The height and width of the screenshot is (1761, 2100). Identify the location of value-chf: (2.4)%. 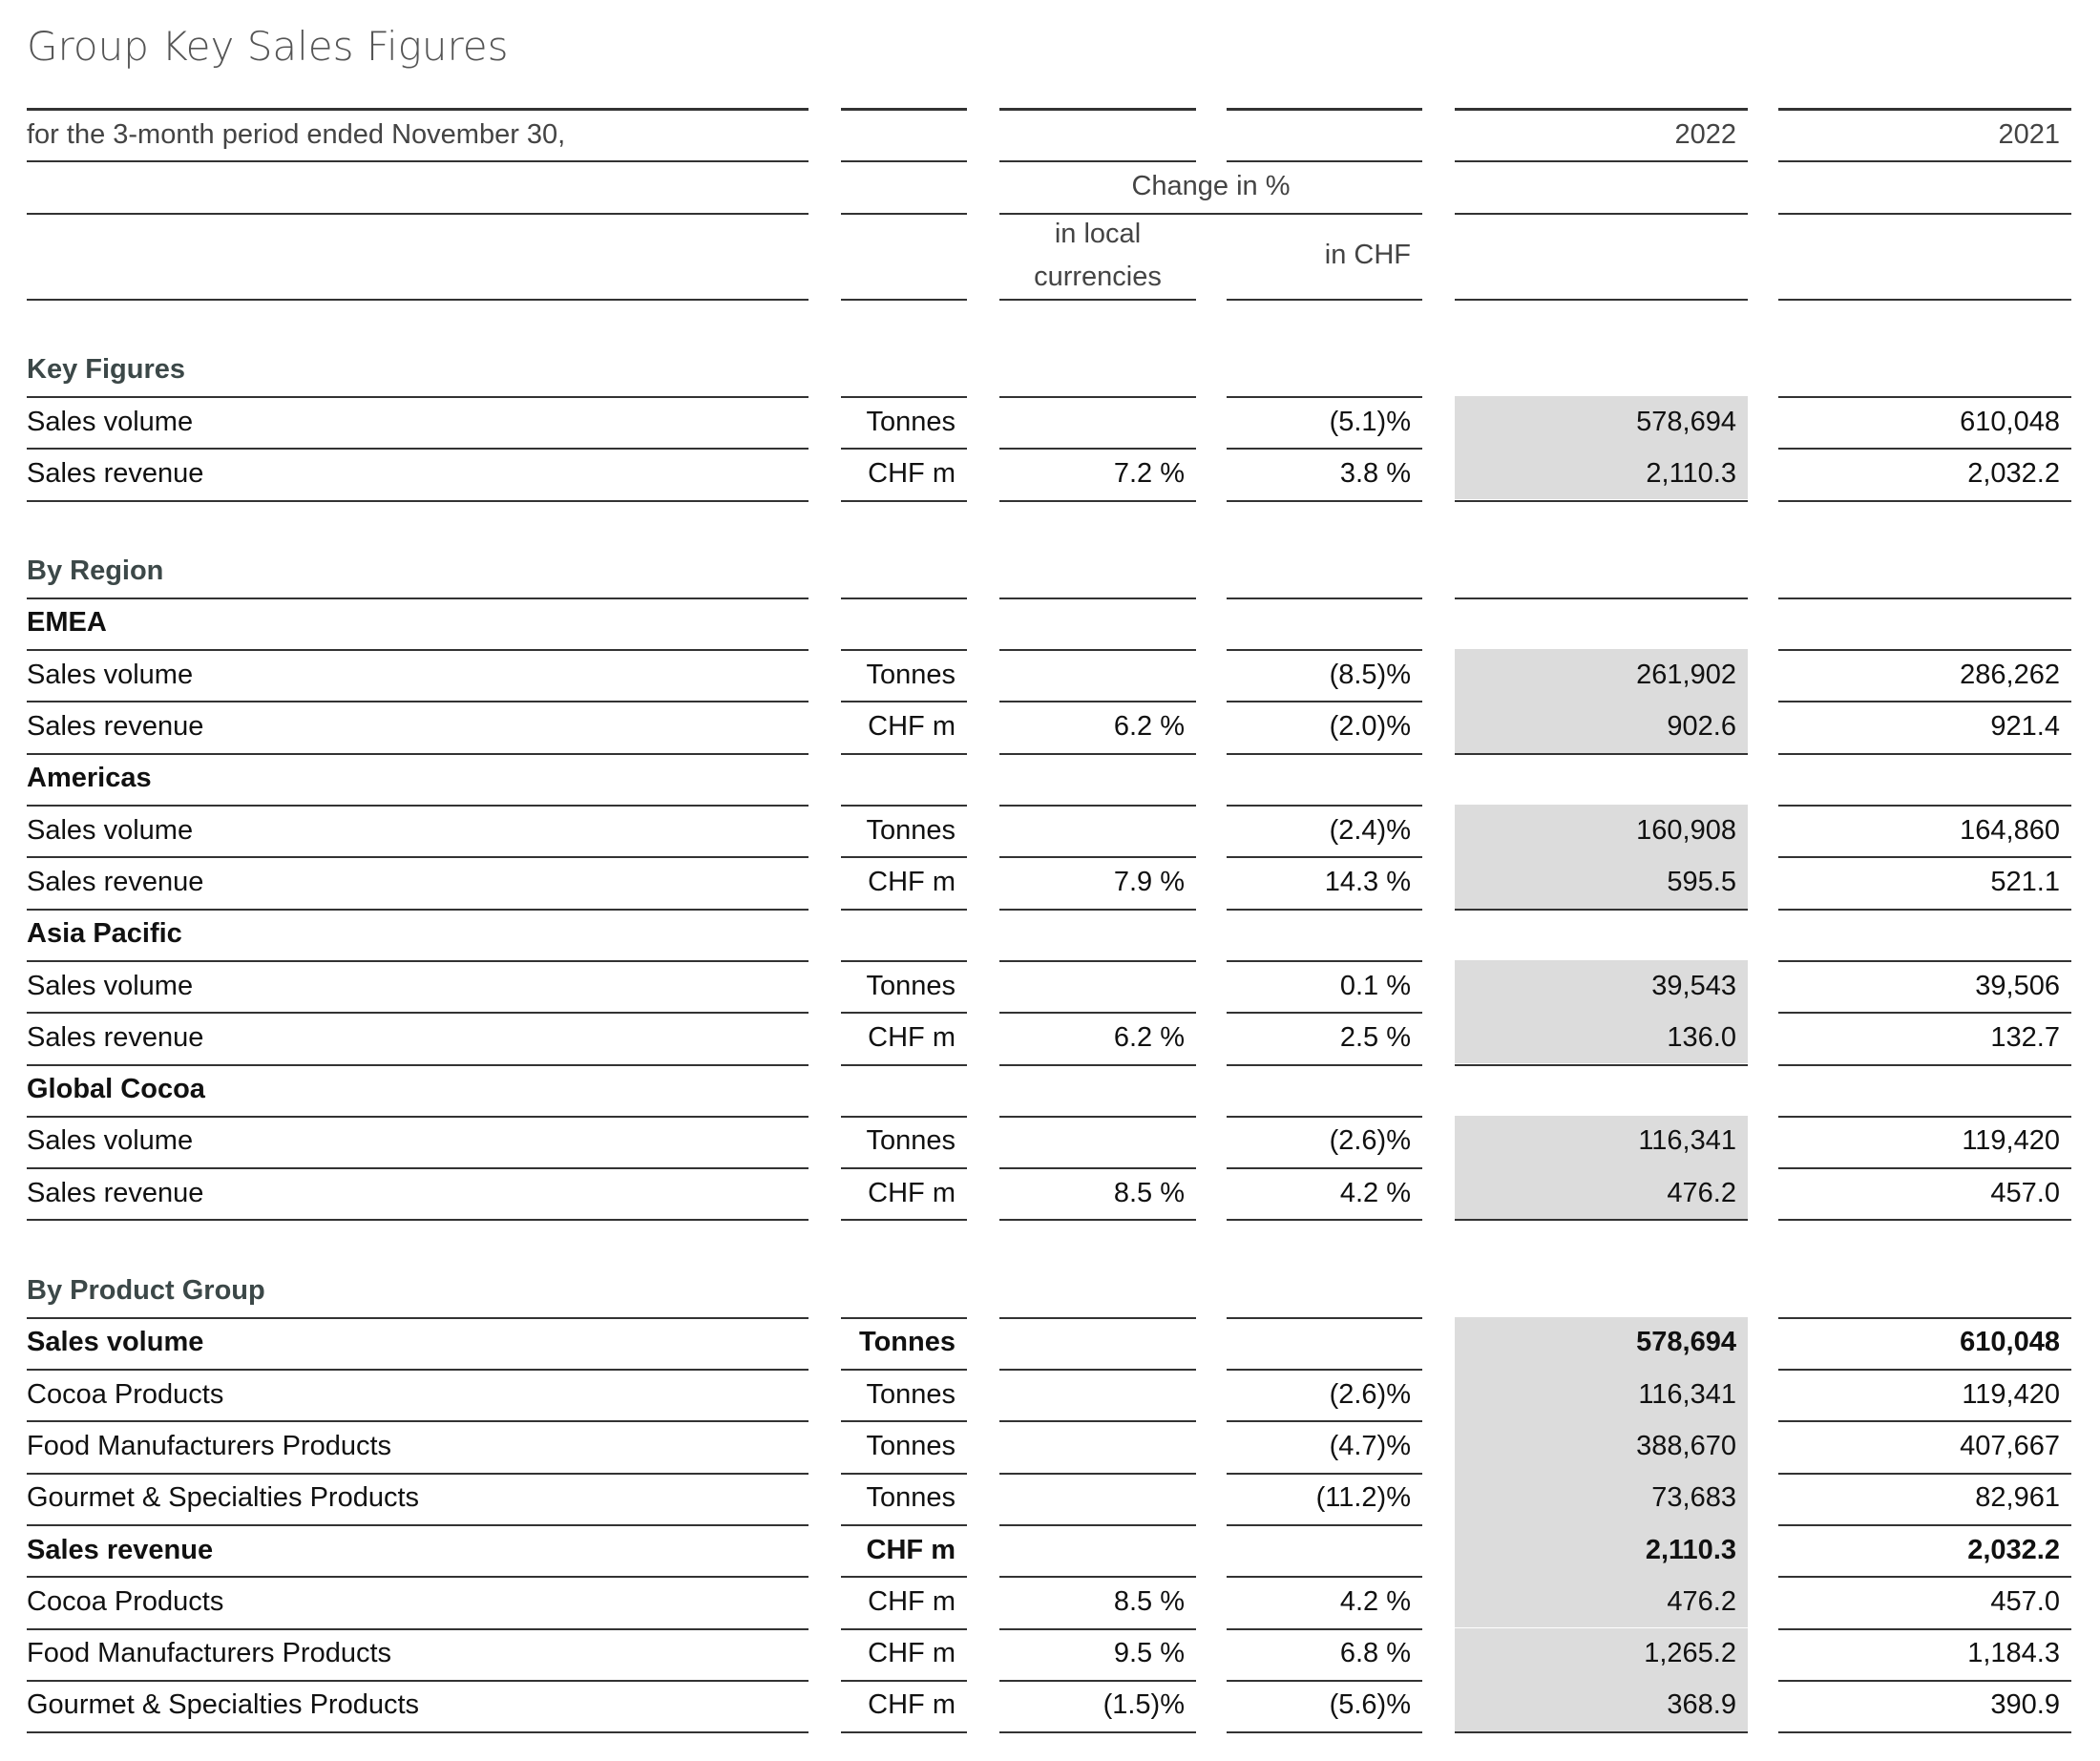
(1370, 830).